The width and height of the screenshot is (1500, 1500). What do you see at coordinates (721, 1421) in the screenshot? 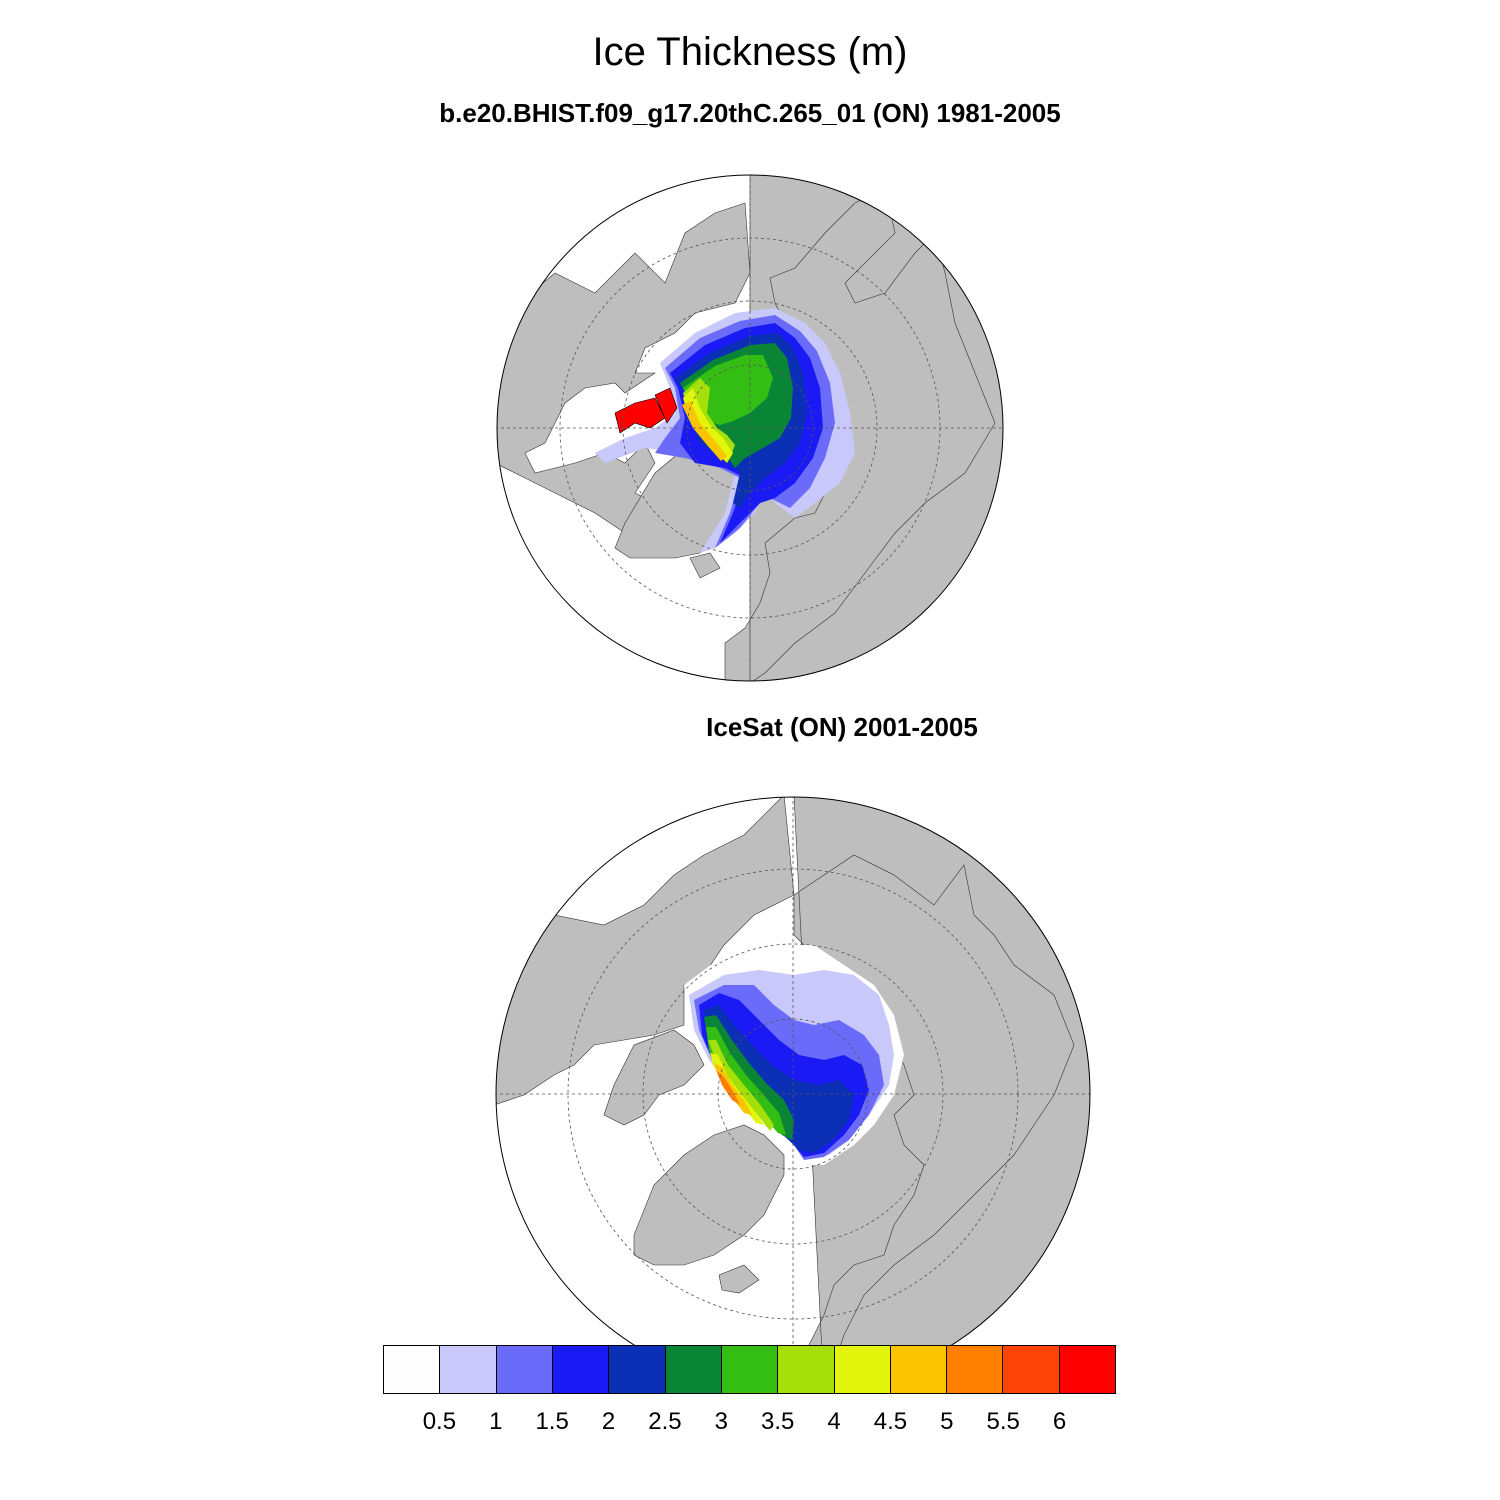
I see `colorbar-tick-label: 3` at bounding box center [721, 1421].